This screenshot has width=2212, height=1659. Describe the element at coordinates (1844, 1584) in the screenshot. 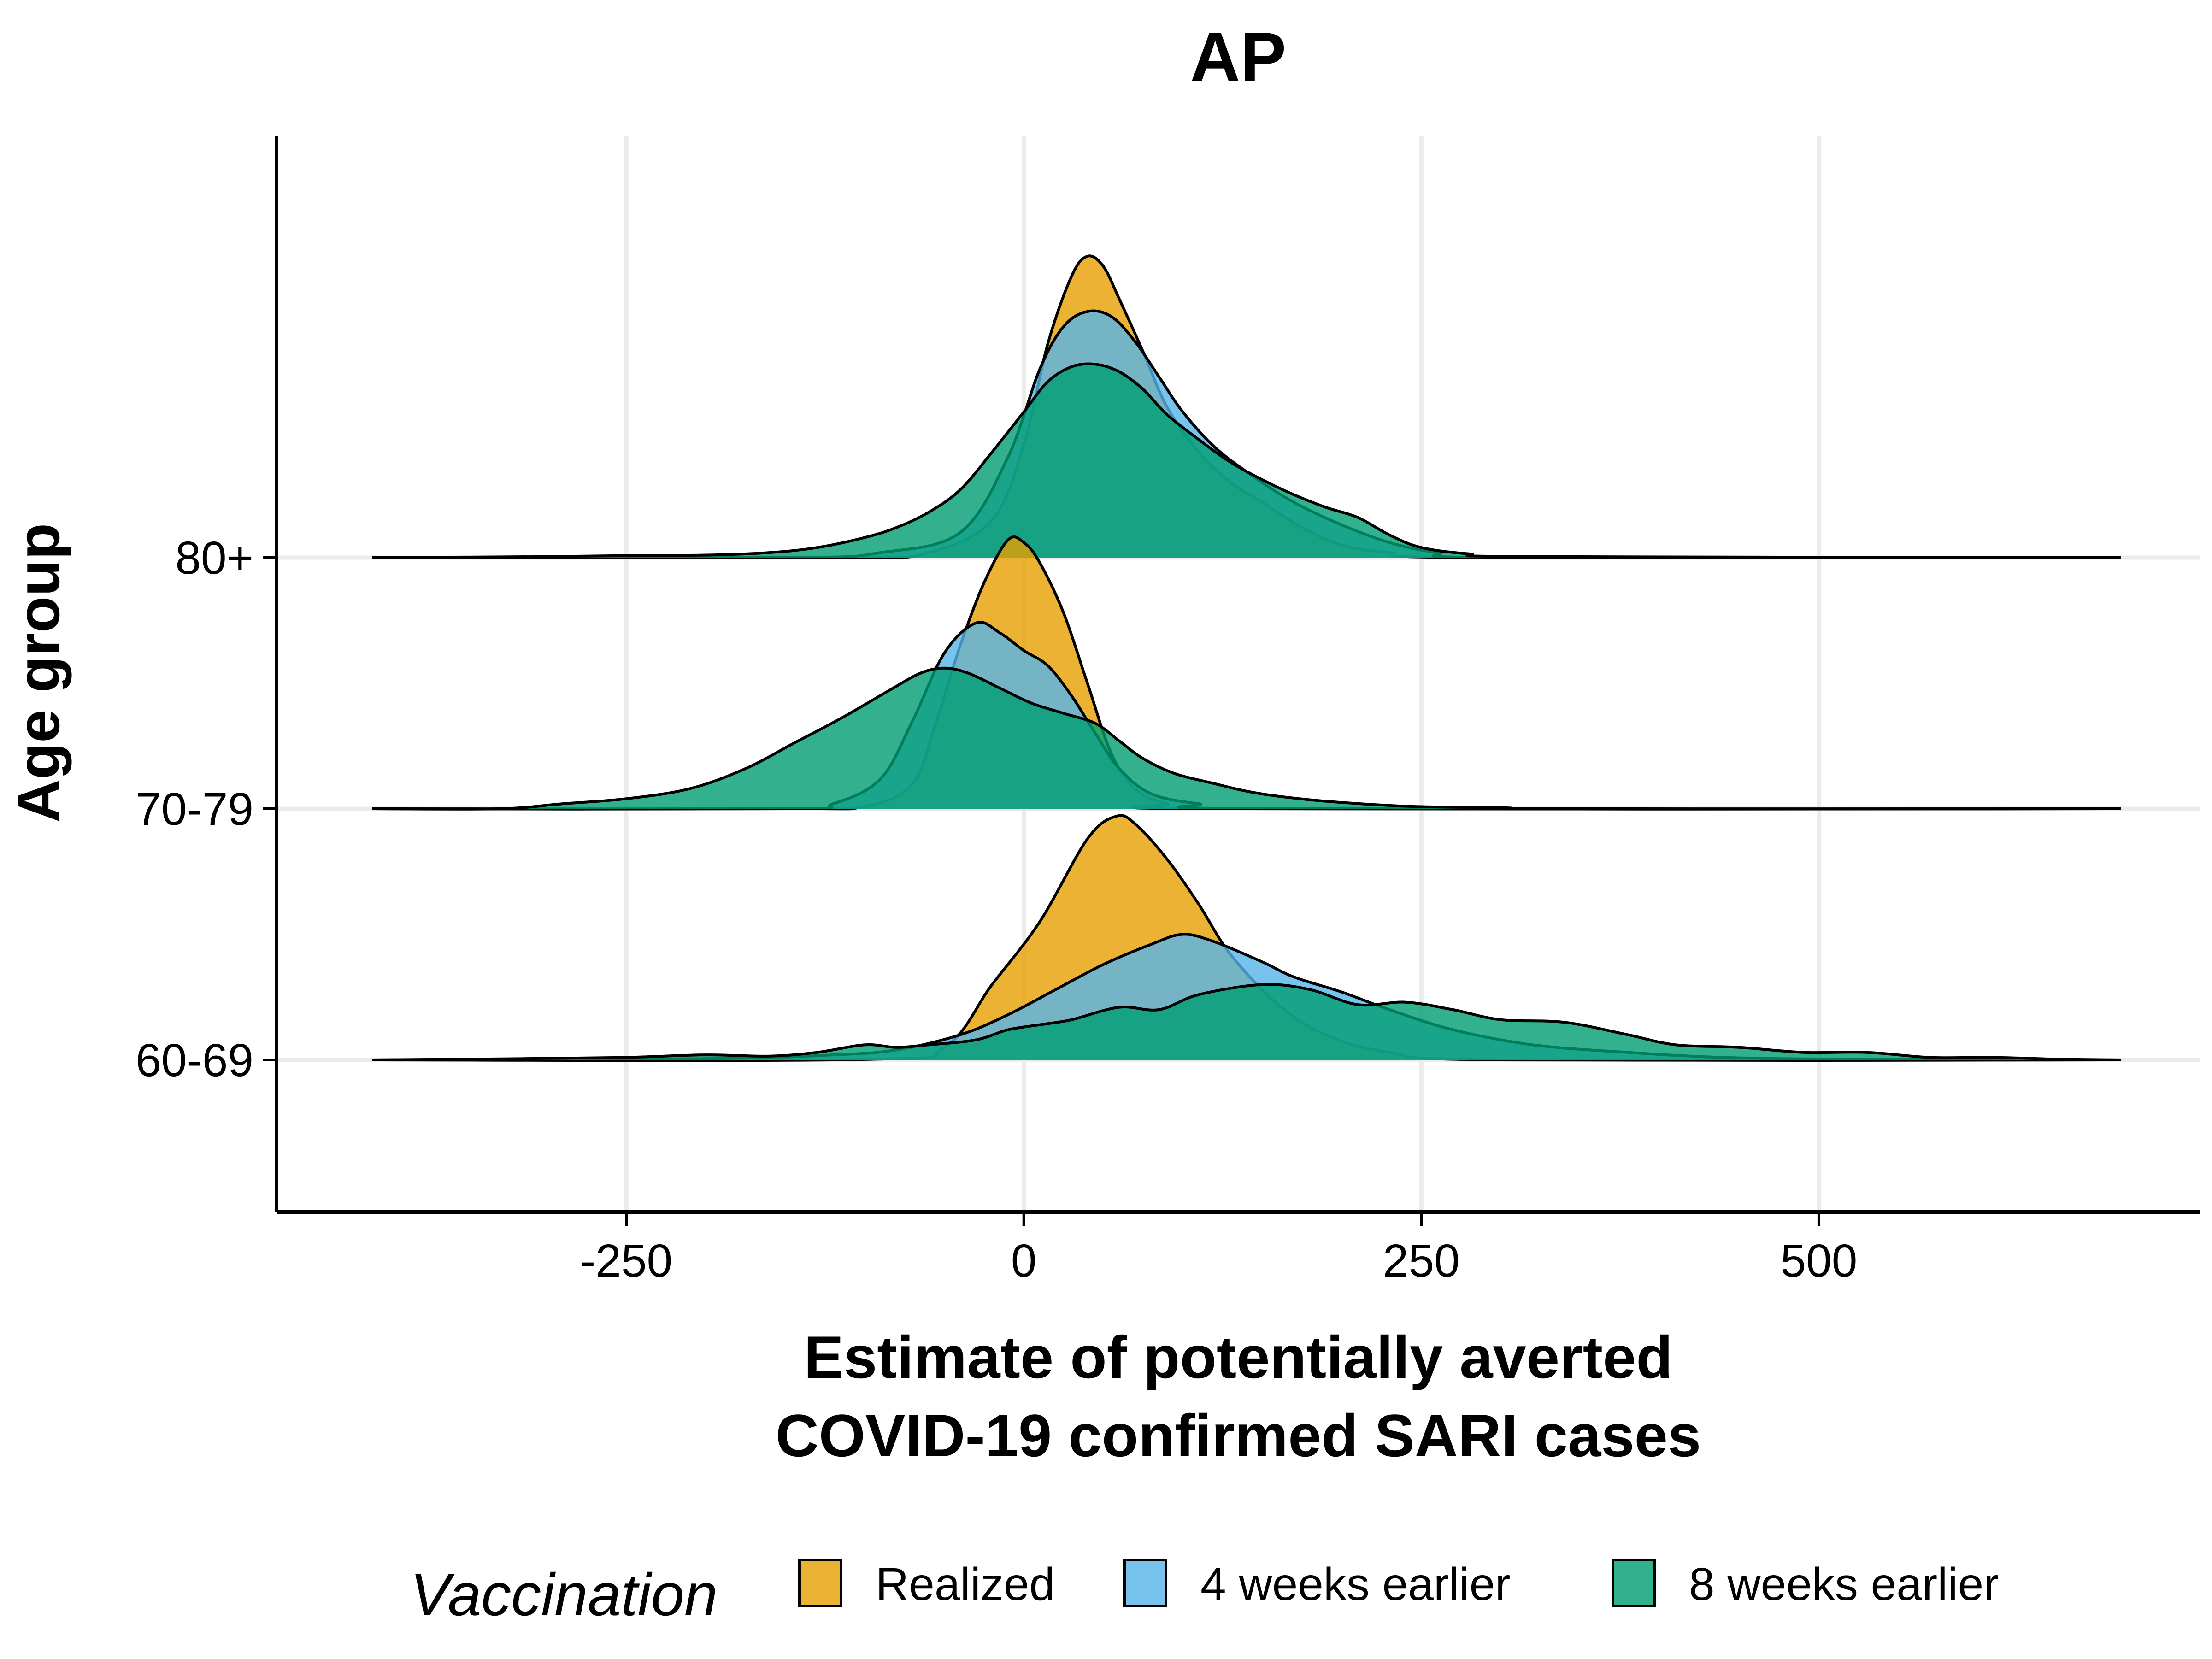

I see `legend-label: 8 weeks earlier` at that location.